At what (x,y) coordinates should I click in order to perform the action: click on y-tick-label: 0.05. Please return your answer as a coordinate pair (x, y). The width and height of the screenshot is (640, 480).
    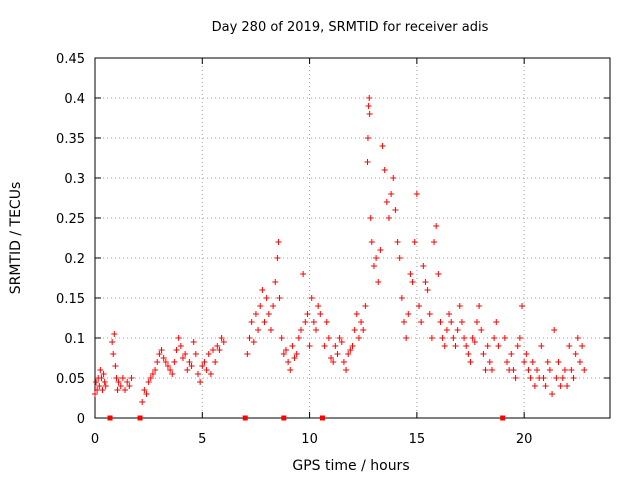
    Looking at the image, I should click on (70, 379).